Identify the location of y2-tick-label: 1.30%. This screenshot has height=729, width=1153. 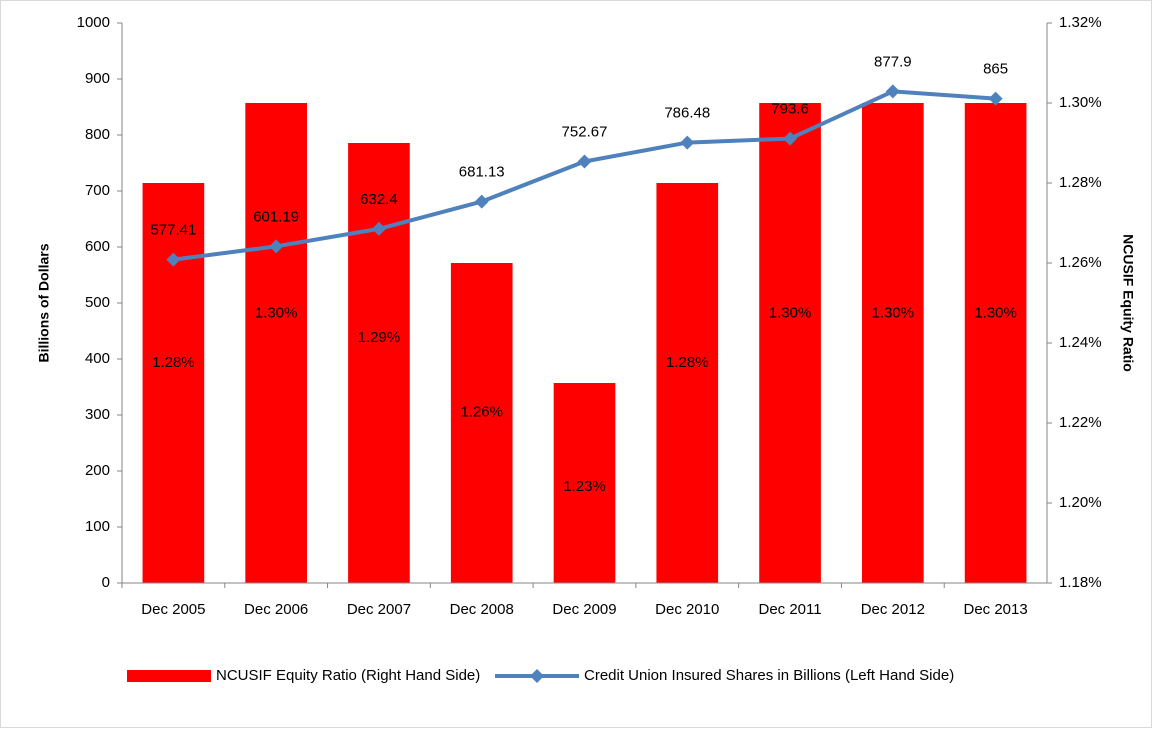
(1080, 102).